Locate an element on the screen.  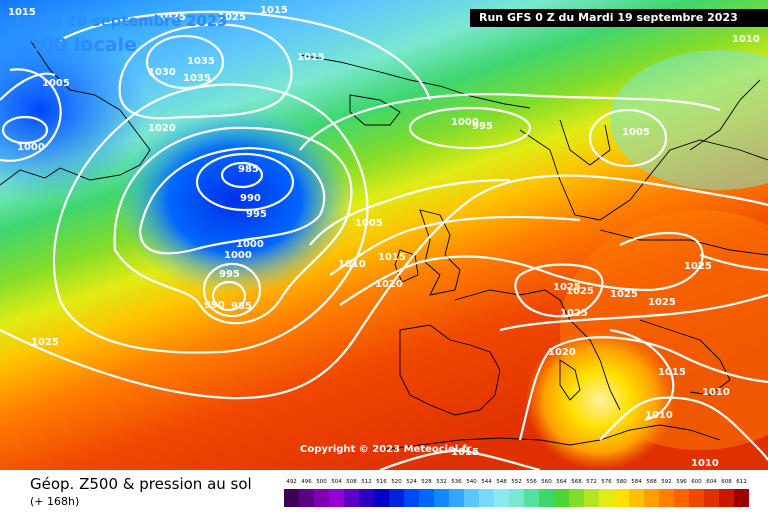
scale-value: 520 is located at coordinates (396, 482).